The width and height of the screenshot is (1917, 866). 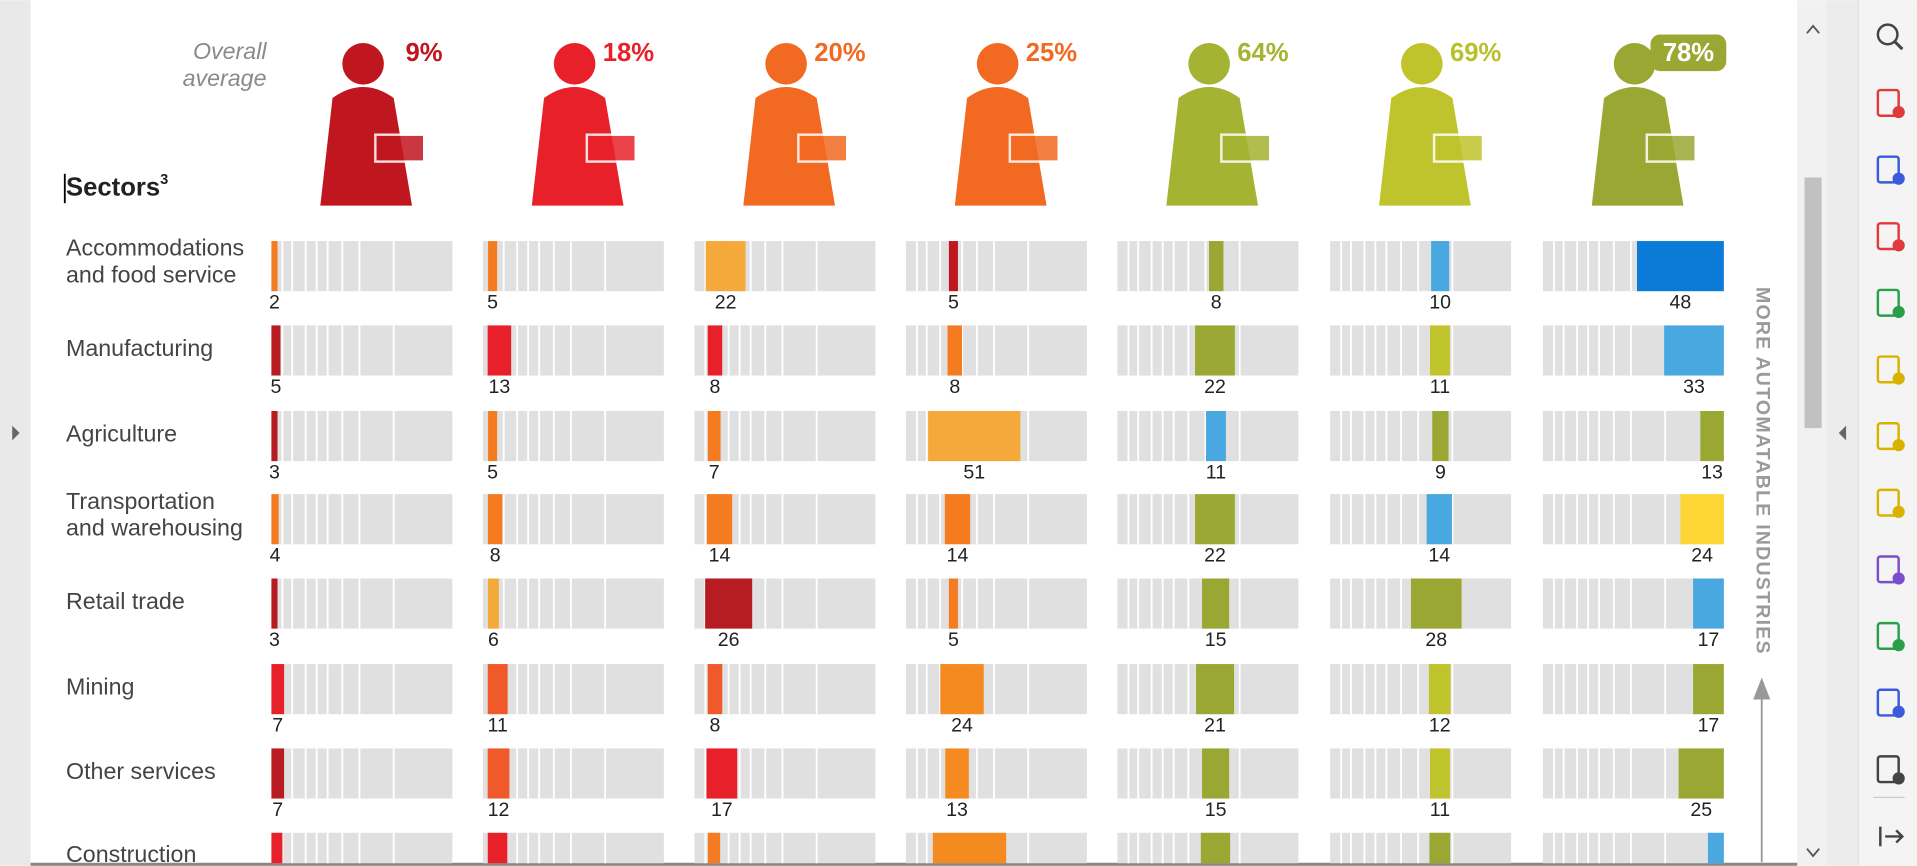 What do you see at coordinates (1813, 29) in the screenshot?
I see `scroll-up` at bounding box center [1813, 29].